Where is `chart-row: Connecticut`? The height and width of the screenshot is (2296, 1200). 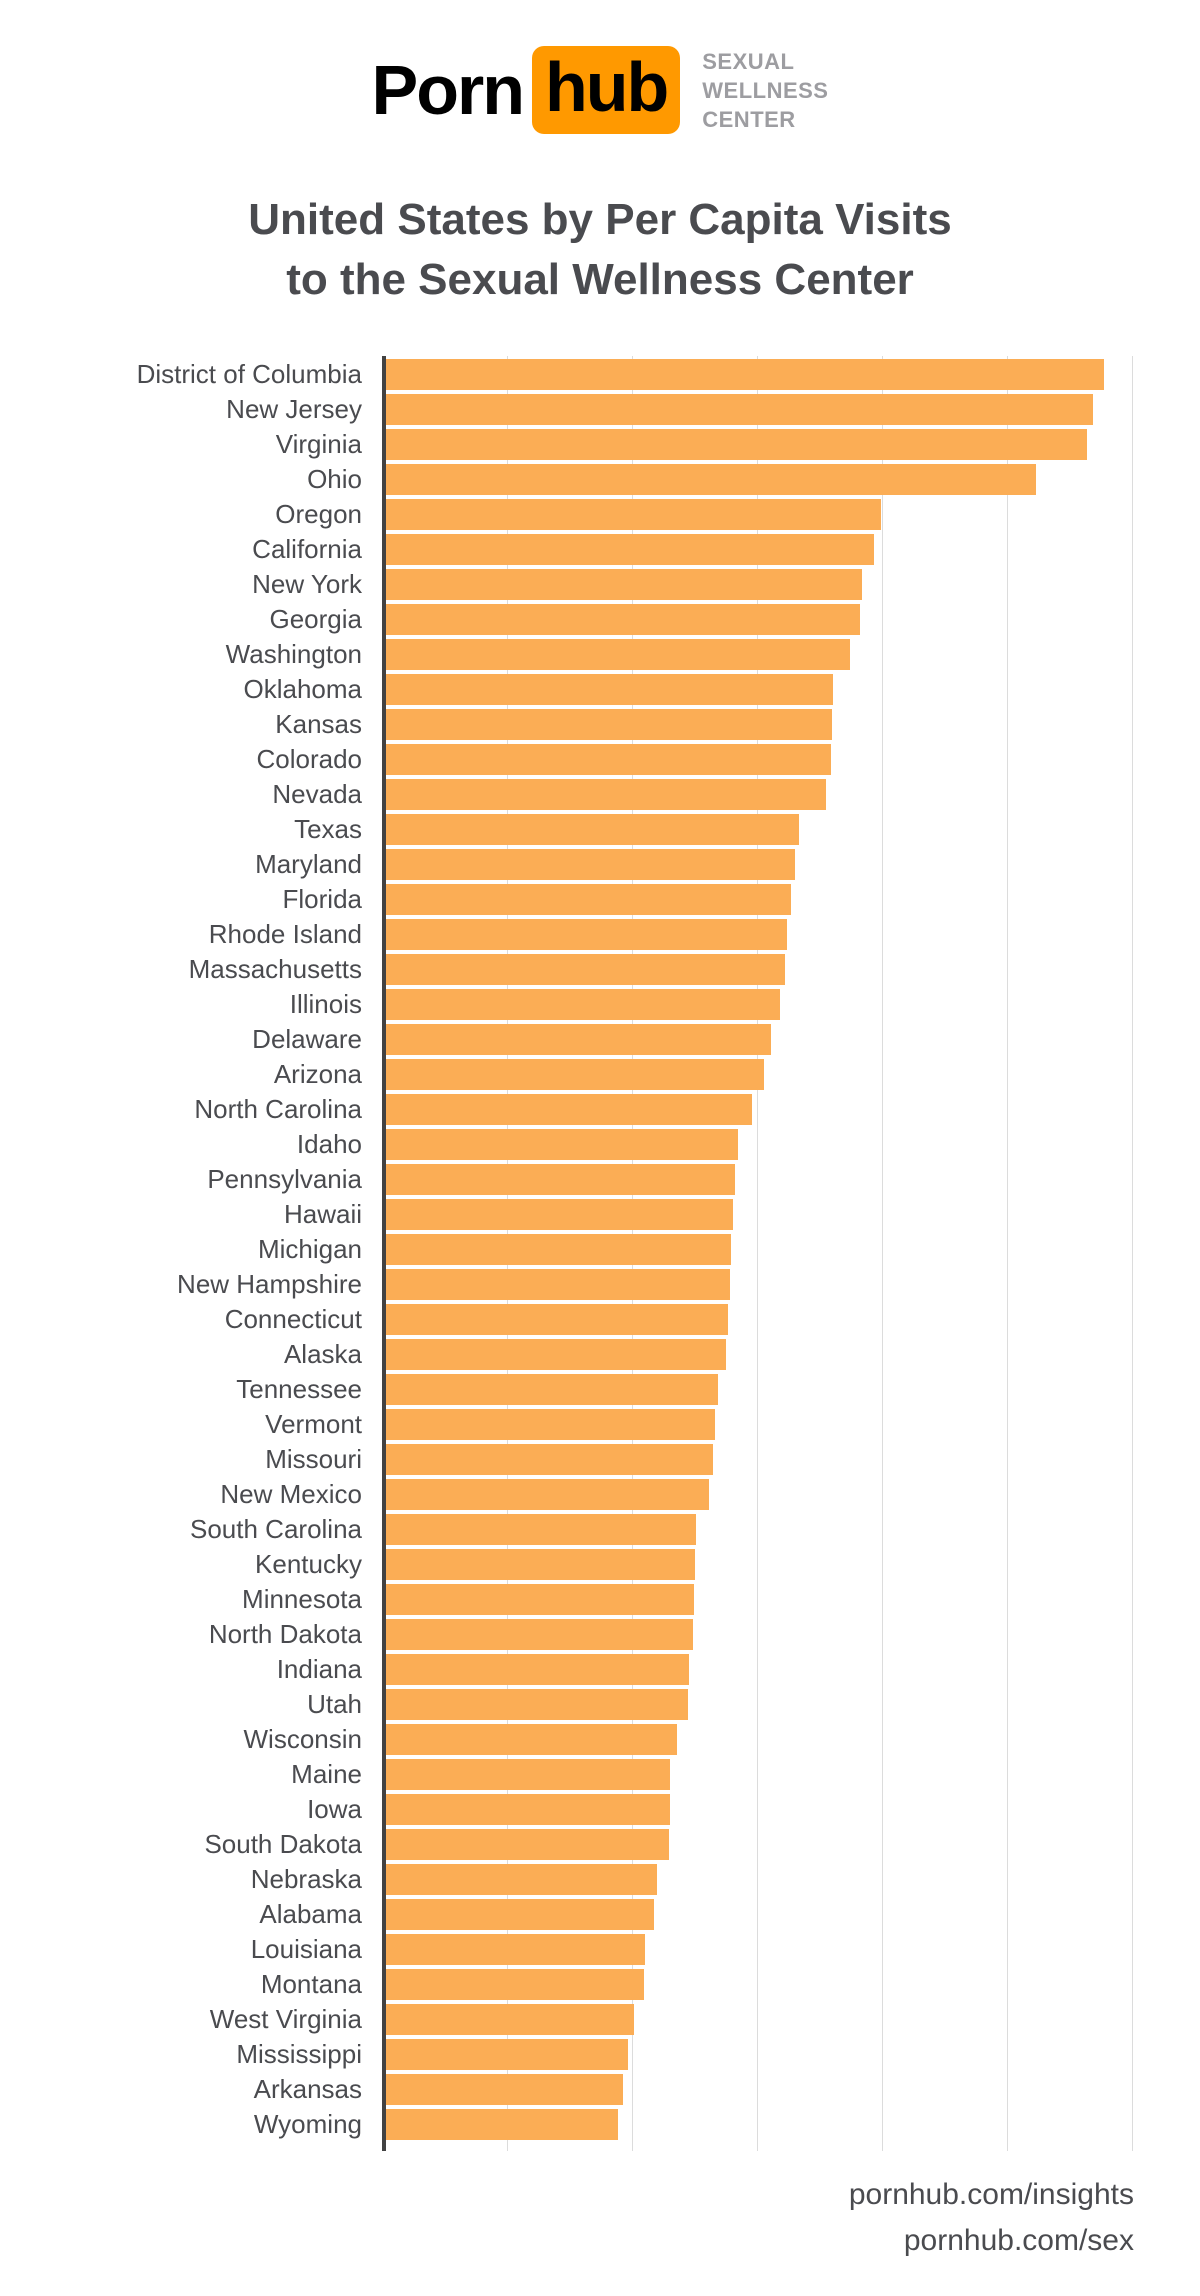 chart-row: Connecticut is located at coordinates (600, 1319).